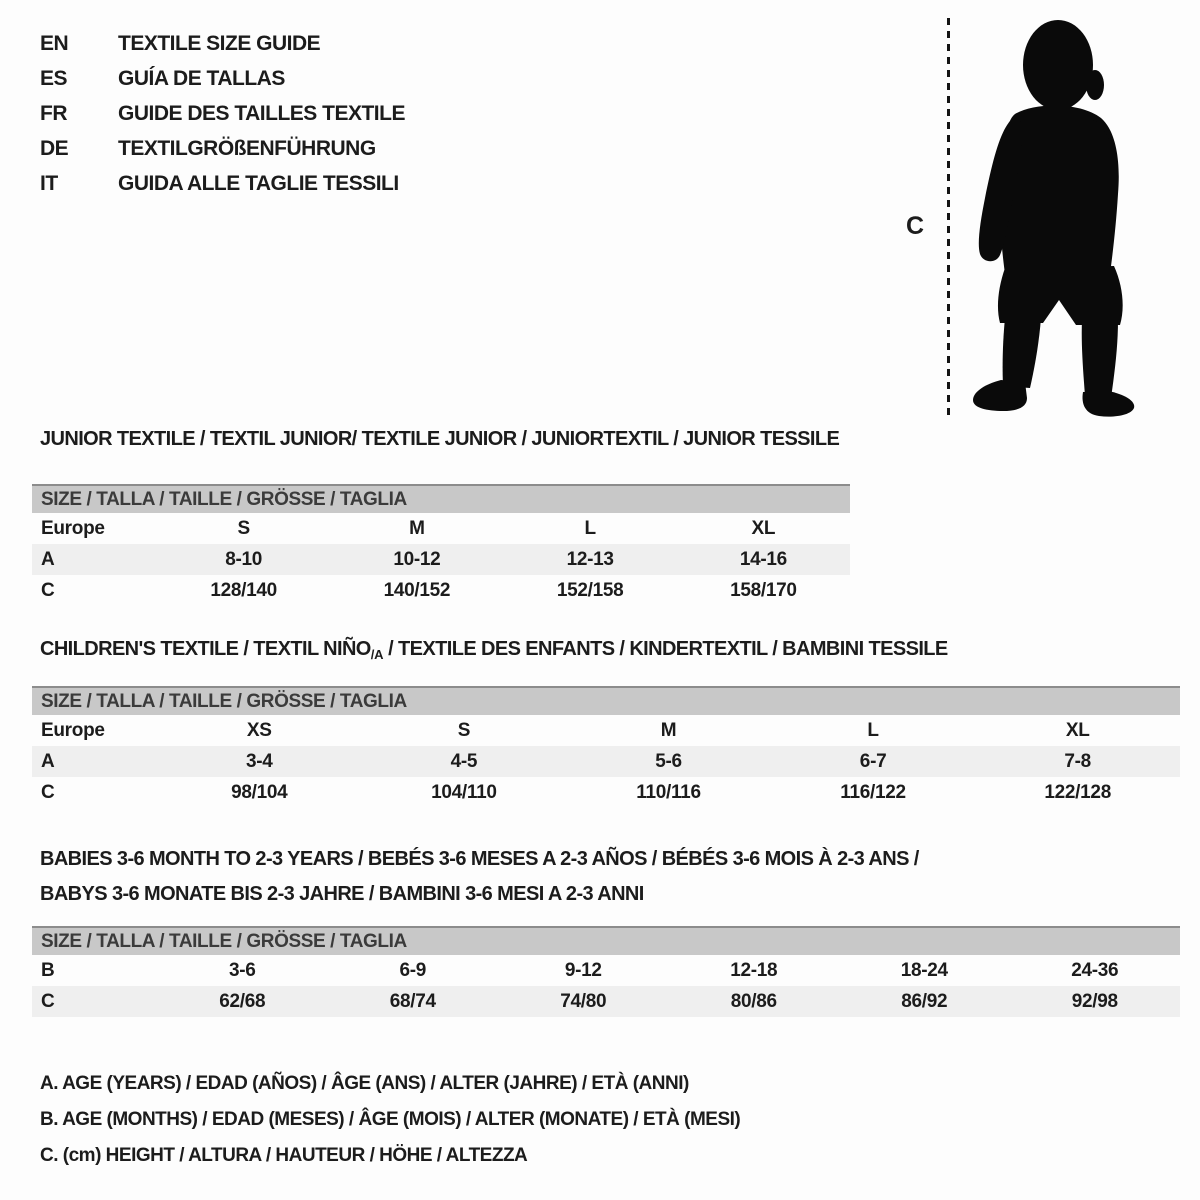 Image resolution: width=1200 pixels, height=1200 pixels. I want to click on table-cell: 9-12, so click(583, 970).